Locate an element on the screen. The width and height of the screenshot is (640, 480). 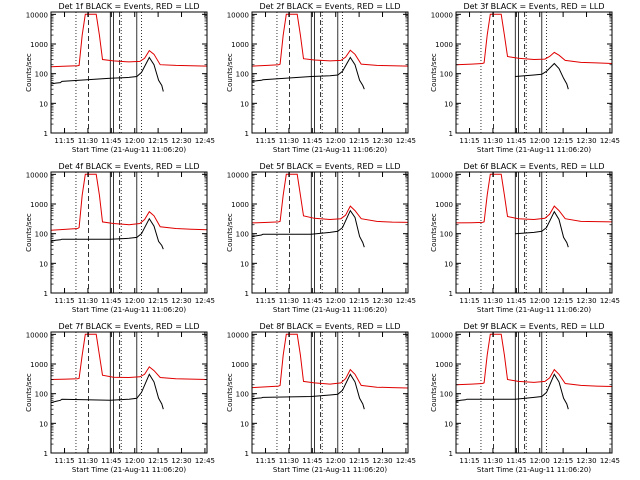
chart-title: Det 5f BLACK = Events, RED = LLD is located at coordinates (329, 166).